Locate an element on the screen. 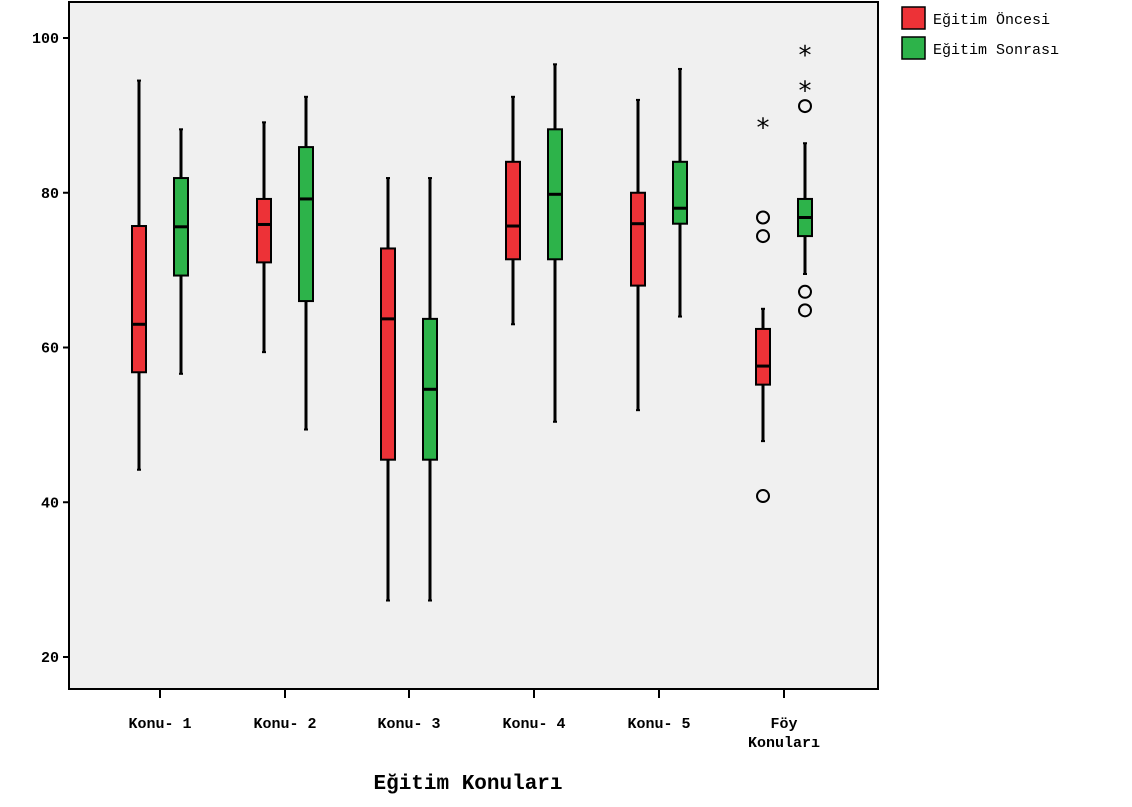 This screenshot has height=807, width=1132. x-tick-label: Konu- 3 is located at coordinates (408, 724).